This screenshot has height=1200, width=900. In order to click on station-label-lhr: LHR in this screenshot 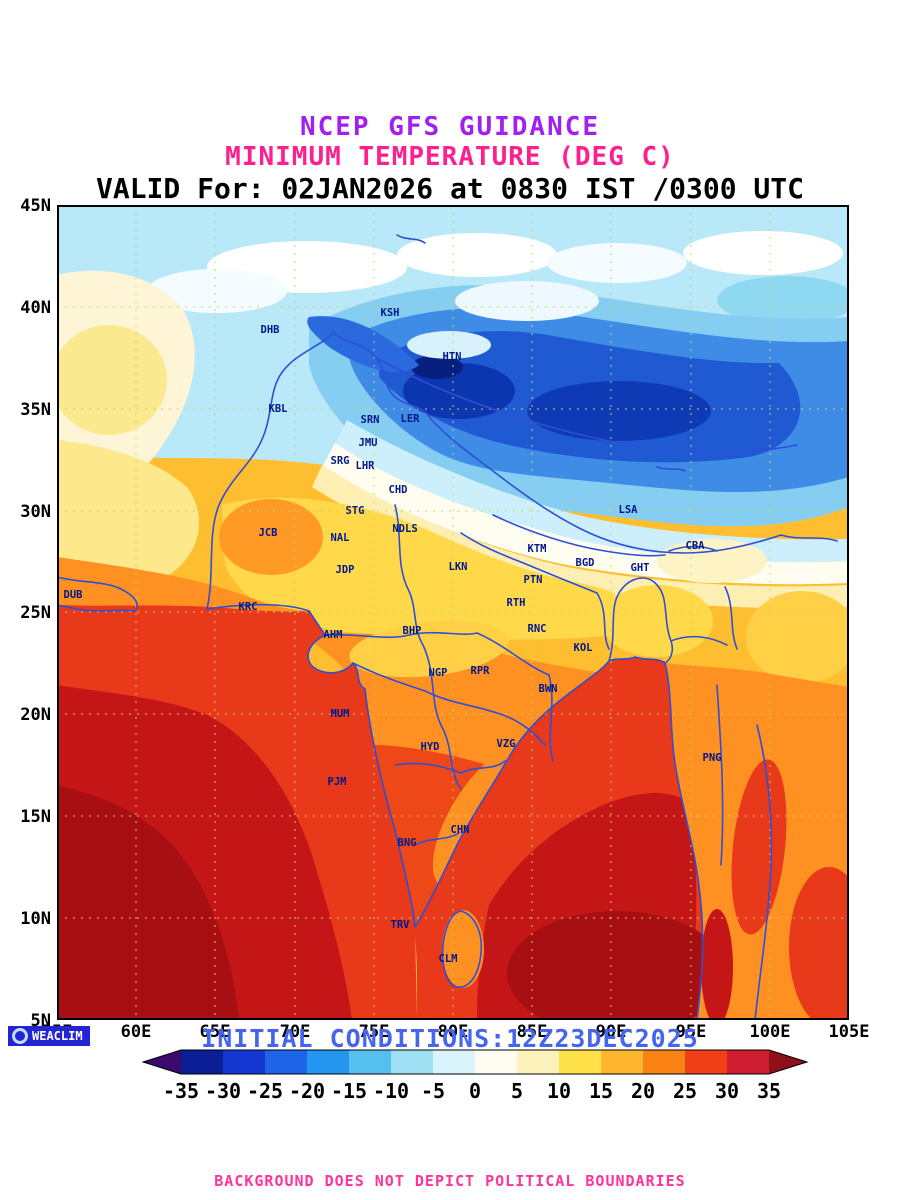, I will do `click(365, 466)`.